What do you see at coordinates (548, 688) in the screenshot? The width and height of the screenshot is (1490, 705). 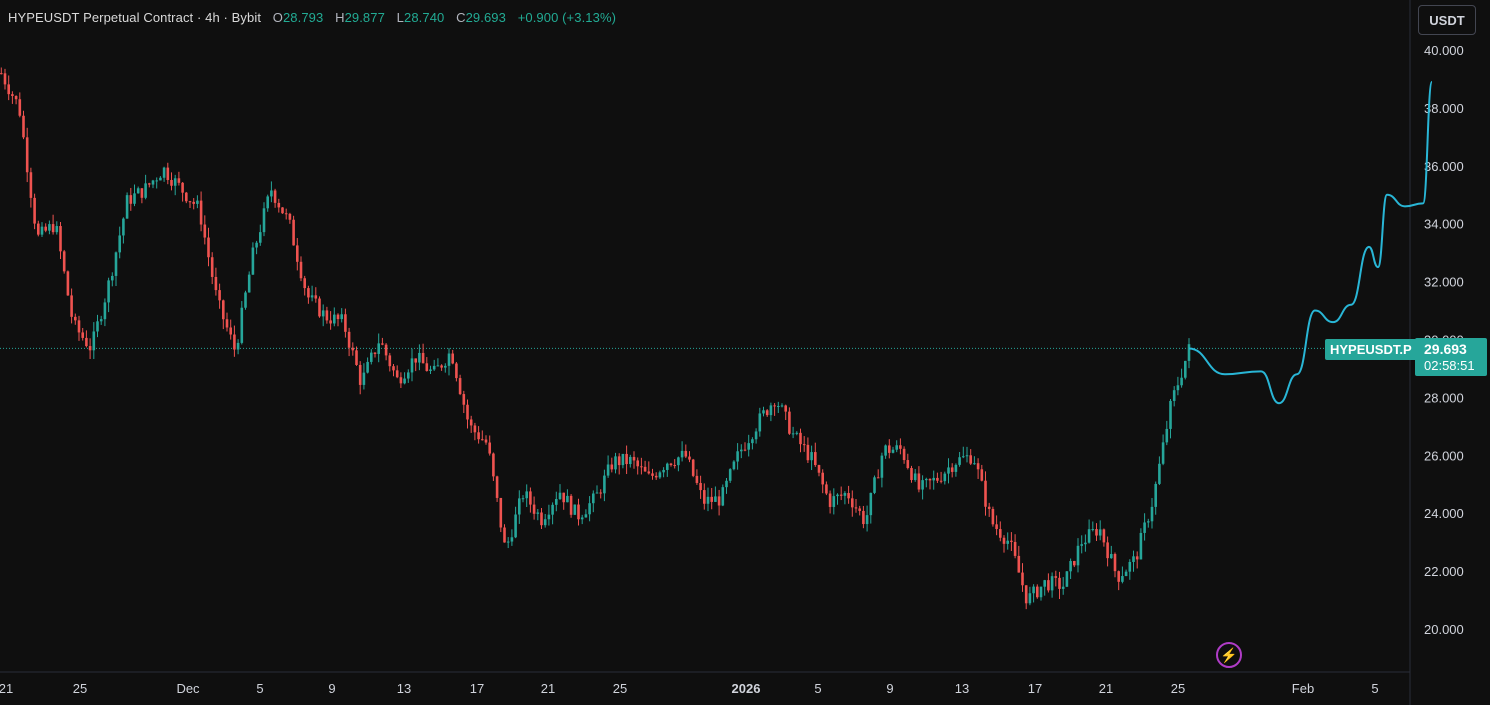 I see `x-tick-label: 21` at bounding box center [548, 688].